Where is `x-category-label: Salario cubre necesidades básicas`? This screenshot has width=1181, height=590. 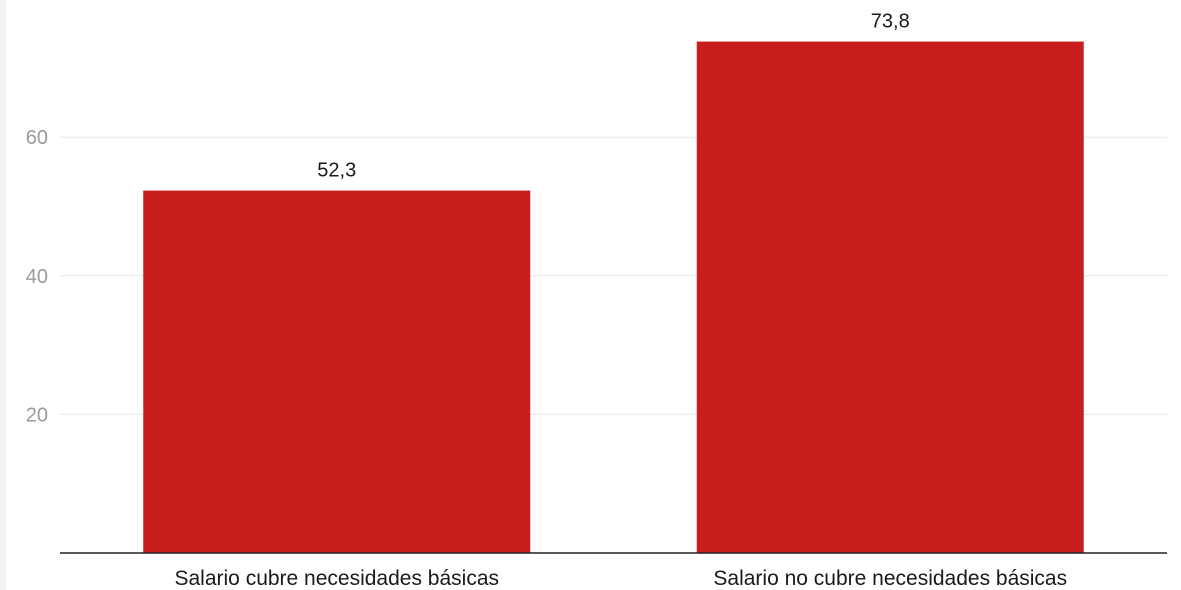
x-category-label: Salario cubre necesidades básicas is located at coordinates (336, 578).